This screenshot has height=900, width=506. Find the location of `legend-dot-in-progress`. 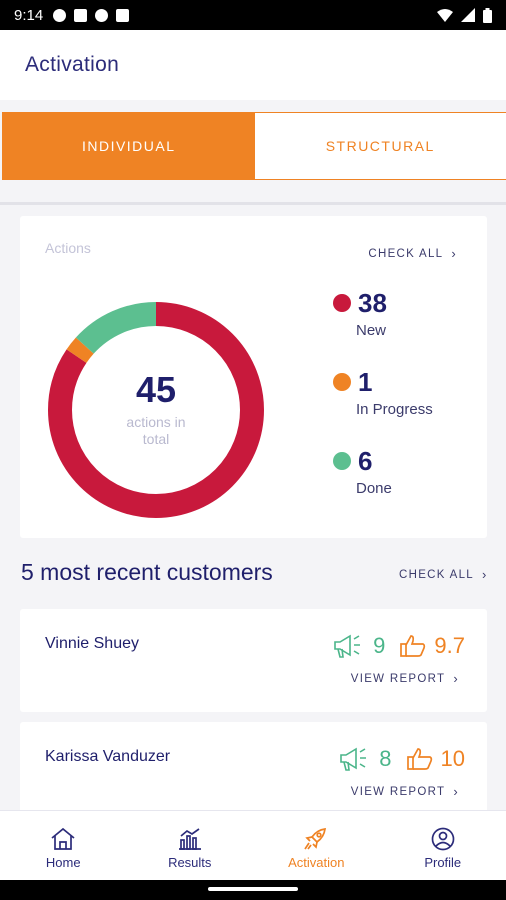

legend-dot-in-progress is located at coordinates (342, 382).